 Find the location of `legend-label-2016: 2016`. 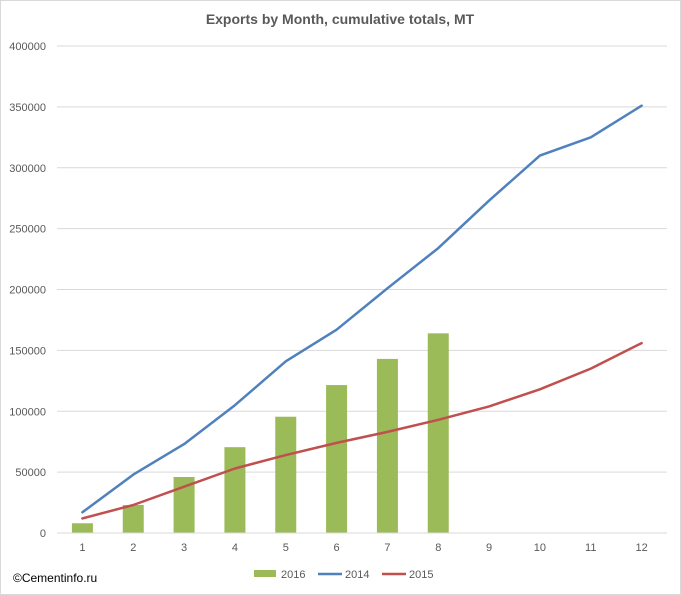

legend-label-2016: 2016 is located at coordinates (293, 575).